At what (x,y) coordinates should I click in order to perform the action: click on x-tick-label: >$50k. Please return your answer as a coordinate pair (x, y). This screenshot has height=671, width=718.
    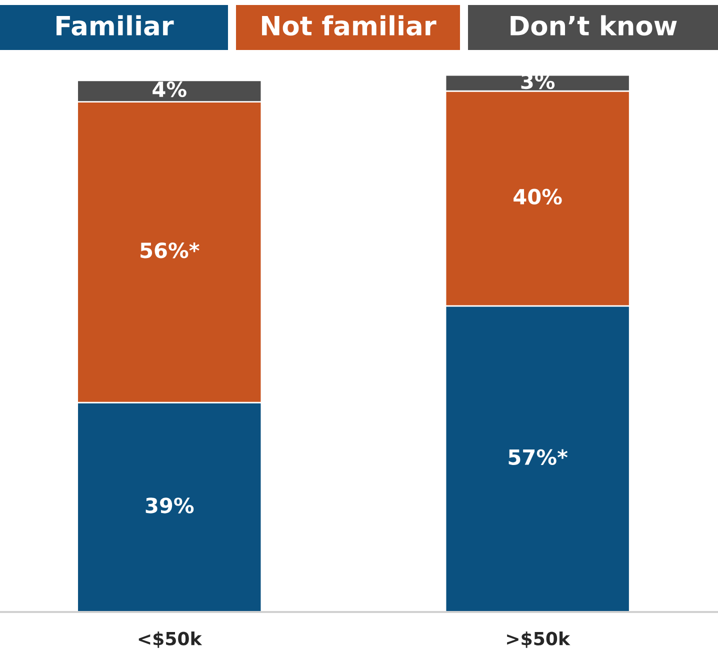
    Looking at the image, I should click on (538, 639).